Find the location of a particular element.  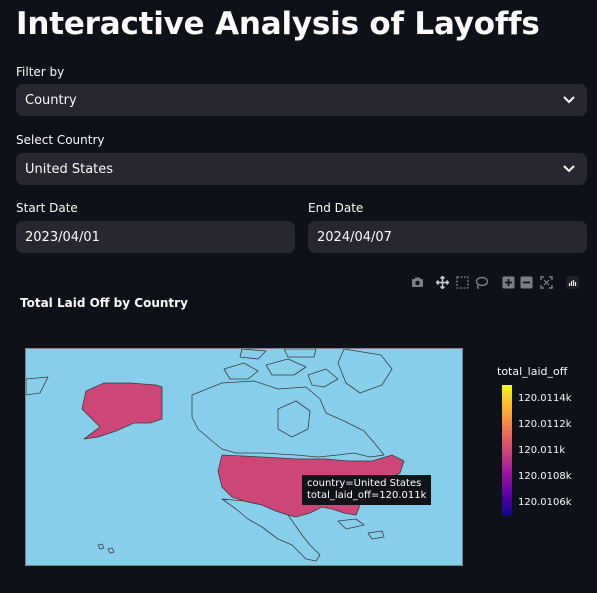

lasso-icon is located at coordinates (481, 282).